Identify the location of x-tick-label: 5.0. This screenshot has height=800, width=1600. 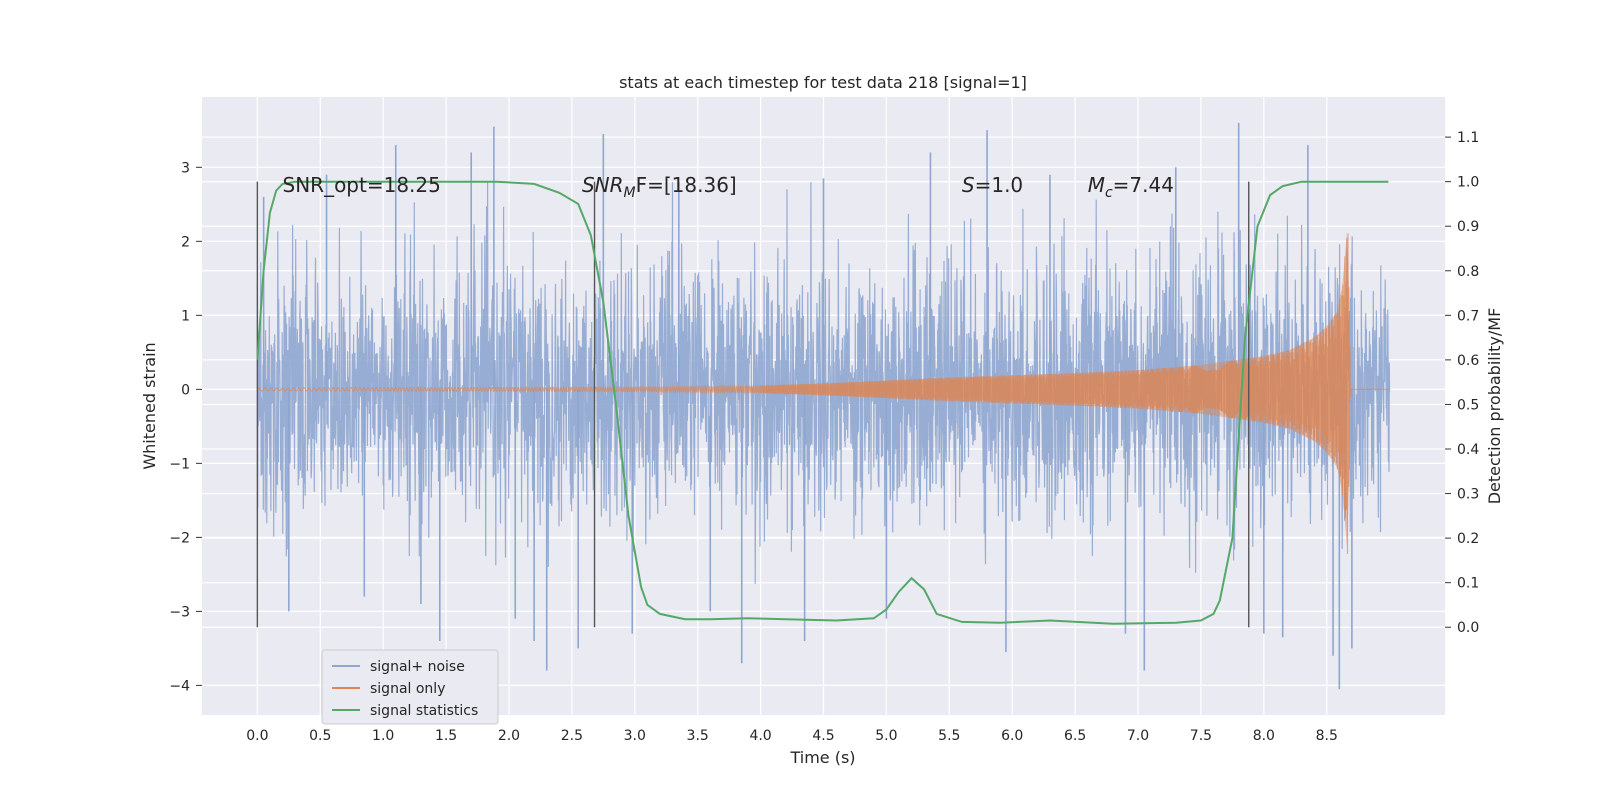
(886, 736).